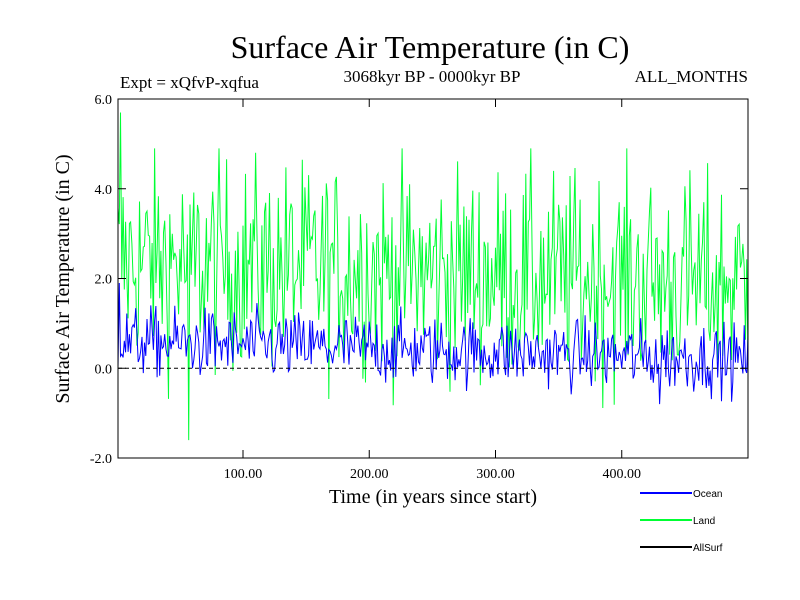 The image size is (800, 600). Describe the element at coordinates (104, 280) in the screenshot. I see `y-tick-label: 2.0` at that location.